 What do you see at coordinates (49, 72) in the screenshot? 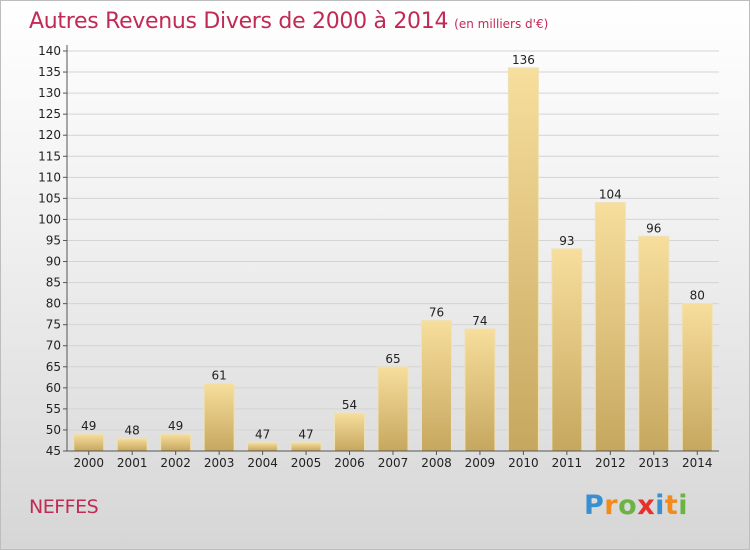
I see `y-tick-label: 135` at bounding box center [49, 72].